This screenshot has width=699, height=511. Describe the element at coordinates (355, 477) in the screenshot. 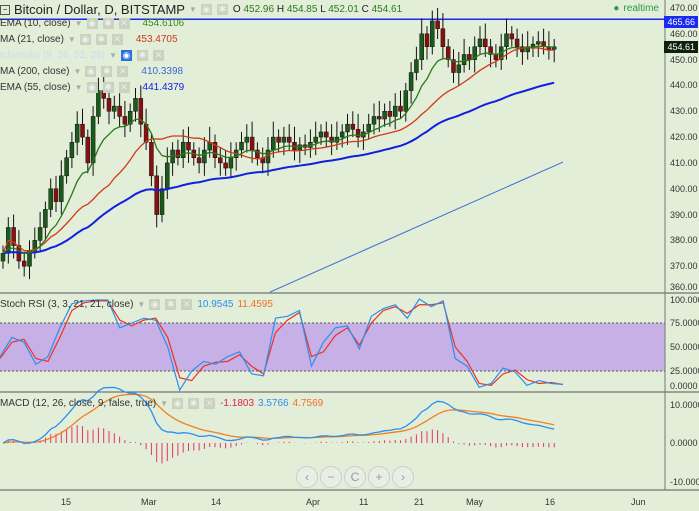

I see `reset-button: C` at that location.